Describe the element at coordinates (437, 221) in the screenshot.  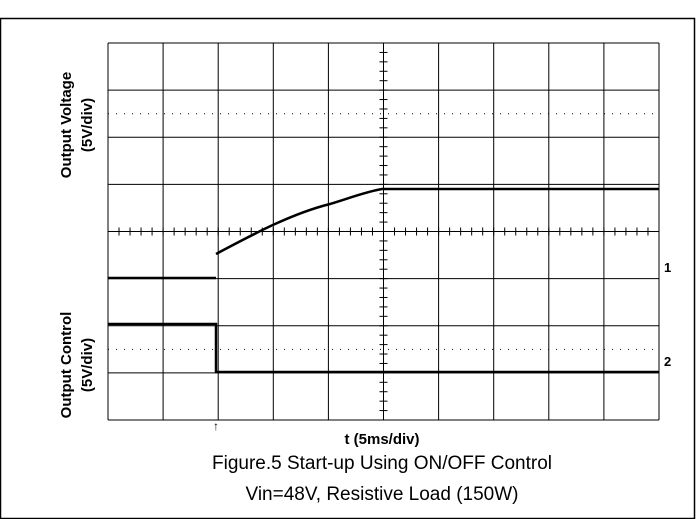
I see `voltage-trace` at that location.